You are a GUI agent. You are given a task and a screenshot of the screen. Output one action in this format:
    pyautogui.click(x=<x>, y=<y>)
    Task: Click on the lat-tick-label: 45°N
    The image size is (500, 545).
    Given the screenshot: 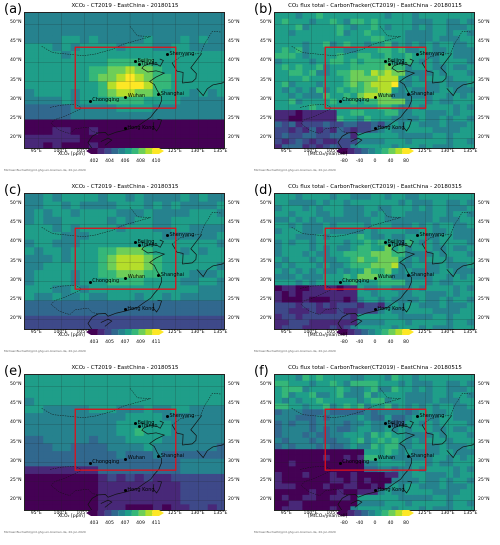 What is the action you would take?
    pyautogui.click(x=16, y=404)
    